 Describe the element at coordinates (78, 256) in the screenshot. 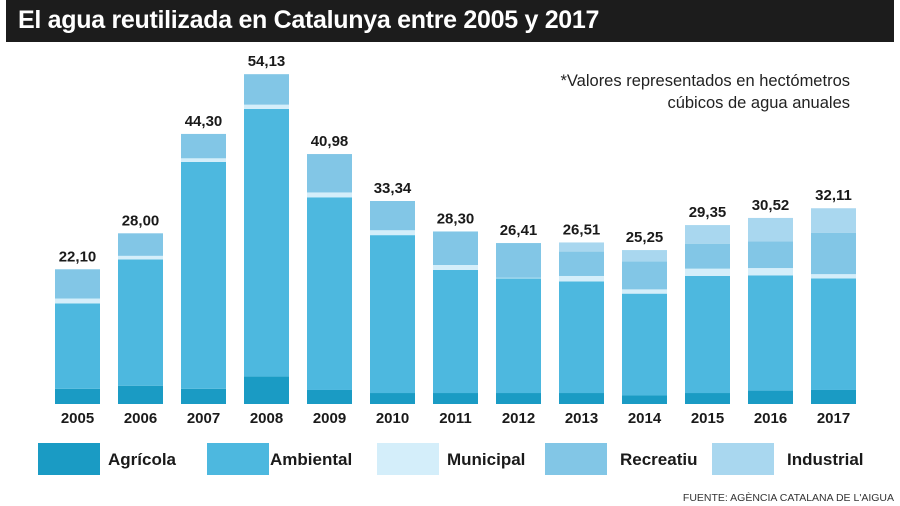

I see `total-label-2005: 22,10` at that location.